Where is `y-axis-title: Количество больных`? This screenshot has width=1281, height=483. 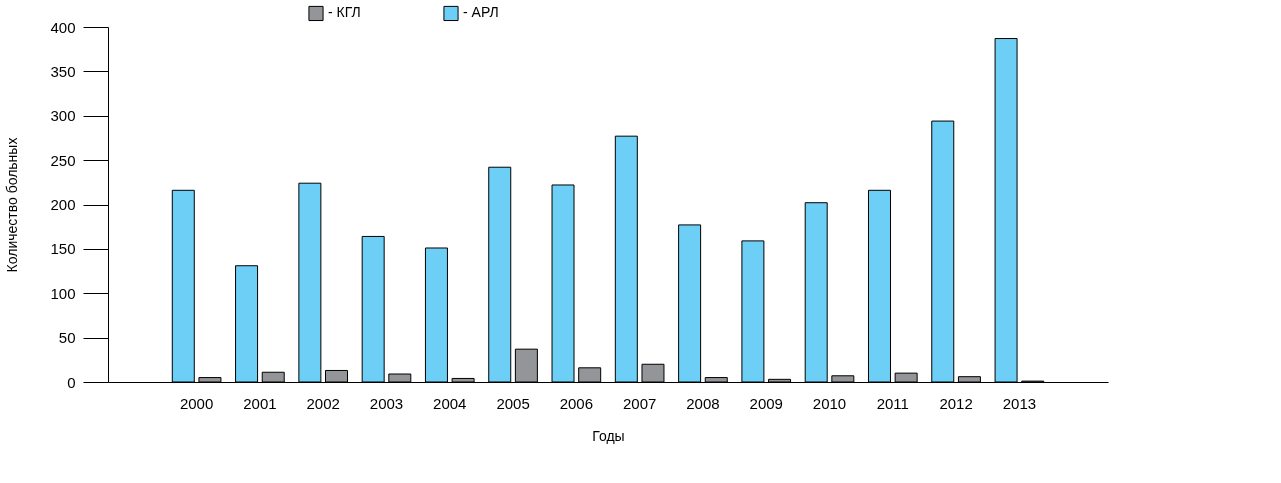 y-axis-title: Количество больных is located at coordinates (12, 205).